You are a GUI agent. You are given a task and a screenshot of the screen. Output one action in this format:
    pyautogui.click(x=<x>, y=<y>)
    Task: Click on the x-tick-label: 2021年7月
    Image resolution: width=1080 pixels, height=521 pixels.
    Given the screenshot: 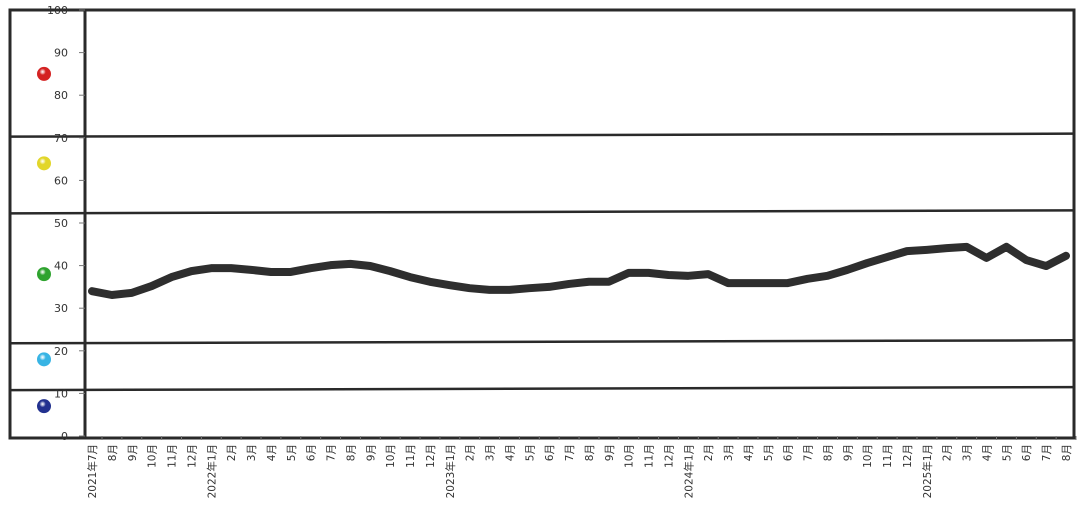 What is the action you would take?
    pyautogui.click(x=92, y=471)
    